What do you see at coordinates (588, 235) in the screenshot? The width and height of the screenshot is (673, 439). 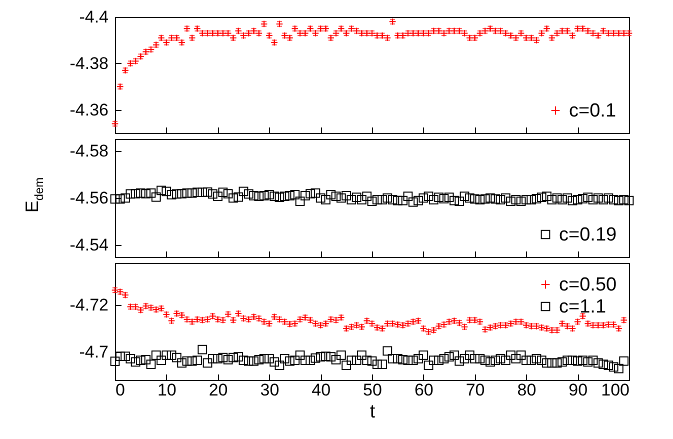 I see `legend-label: c=0.19` at bounding box center [588, 235].